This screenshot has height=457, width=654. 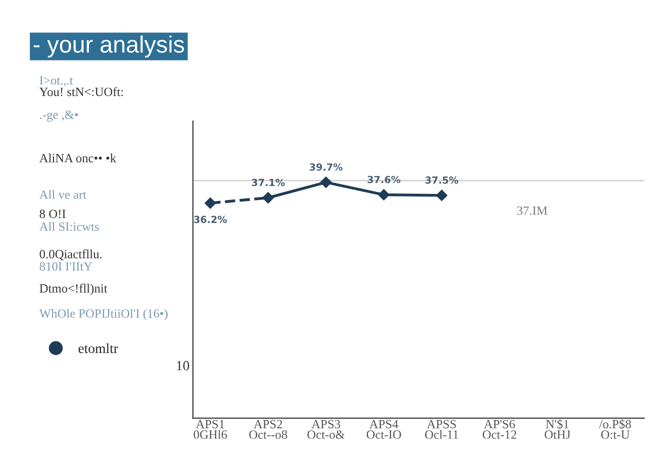 I want to click on data-label: 36.2%, so click(x=210, y=220).